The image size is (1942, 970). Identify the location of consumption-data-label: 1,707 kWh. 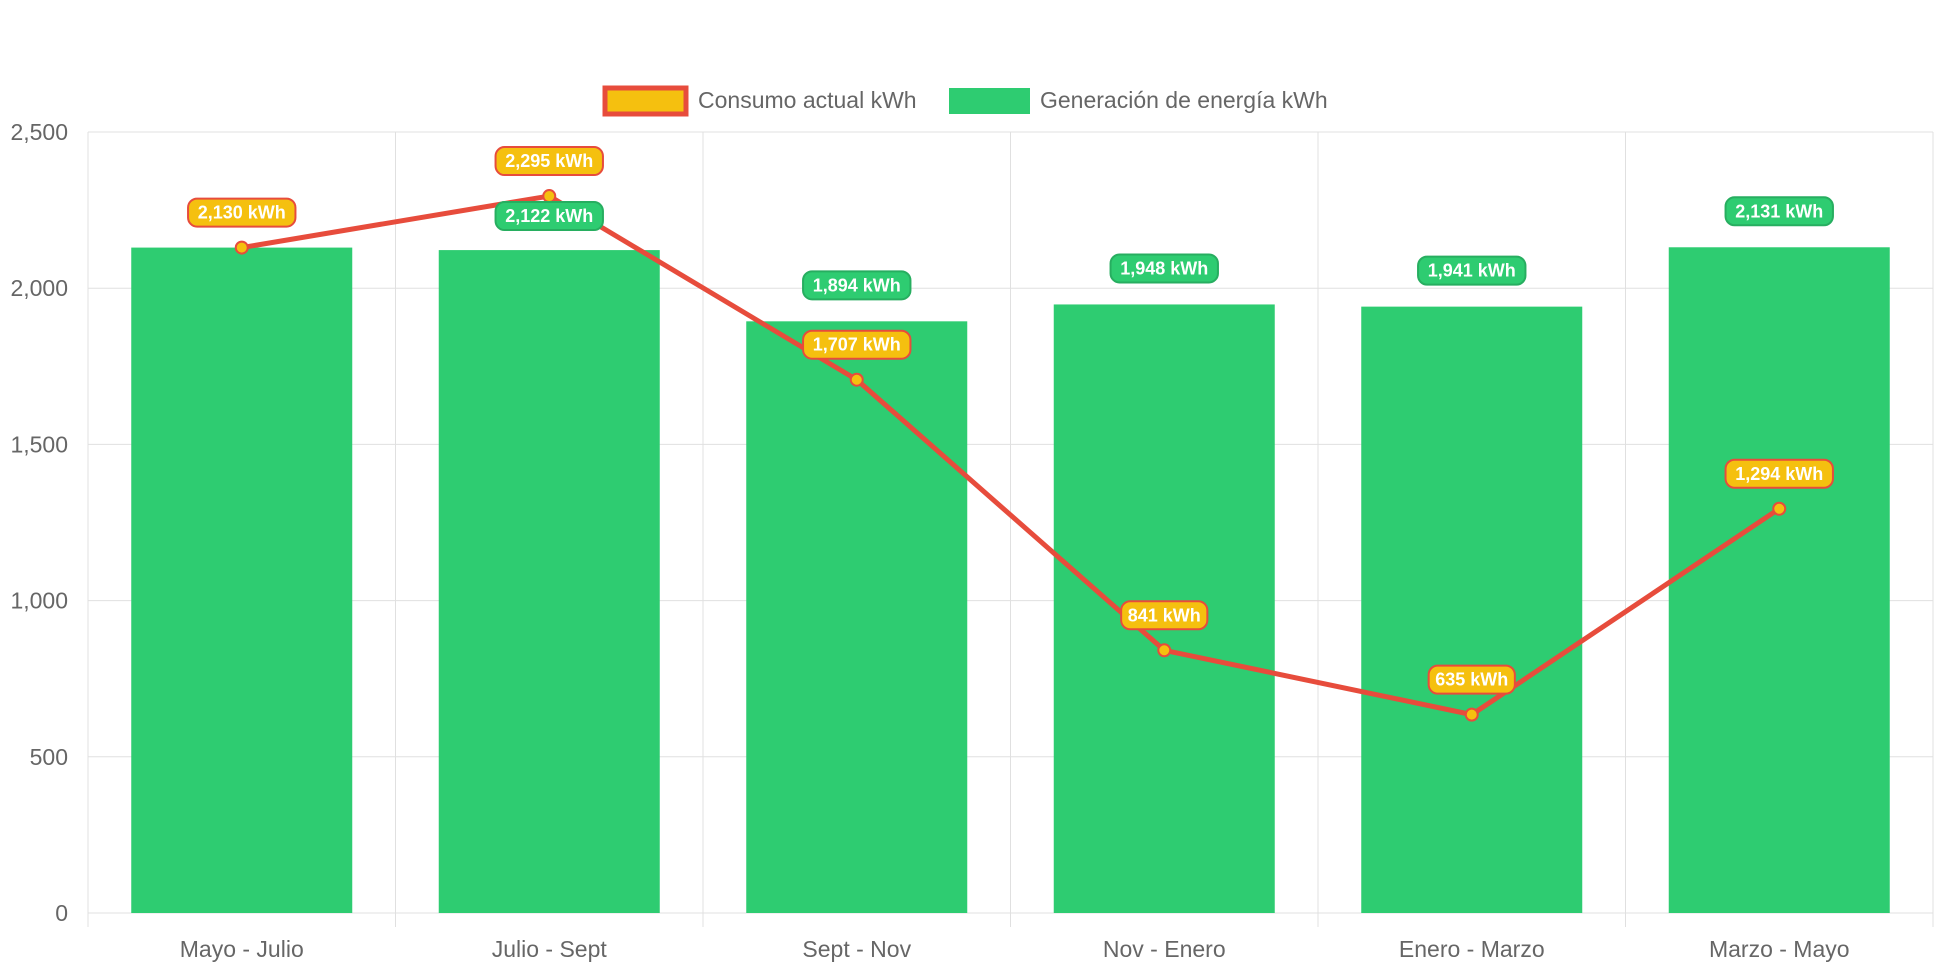
(857, 344).